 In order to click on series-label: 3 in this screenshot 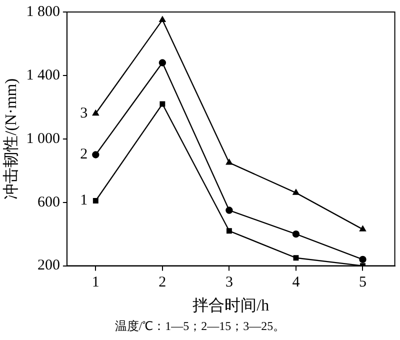, I will do `click(84, 113)`.